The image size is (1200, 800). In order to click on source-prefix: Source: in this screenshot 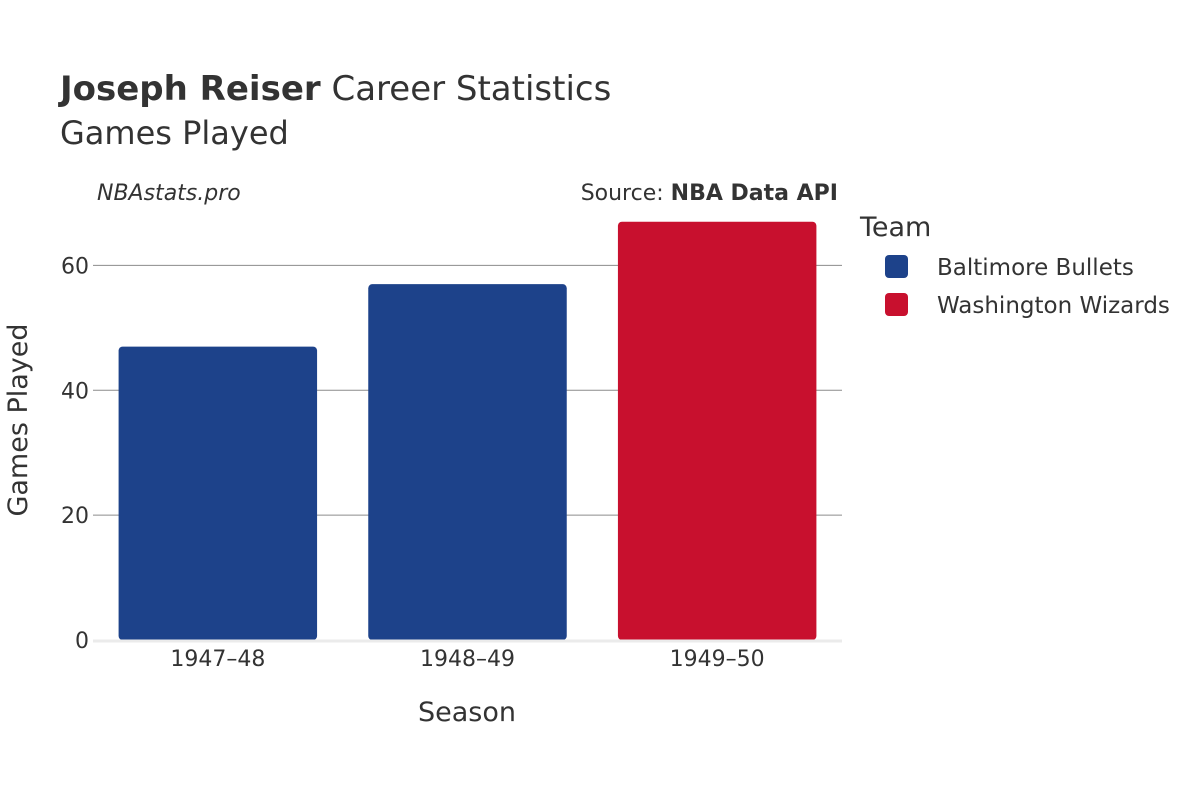, I will do `click(626, 193)`.